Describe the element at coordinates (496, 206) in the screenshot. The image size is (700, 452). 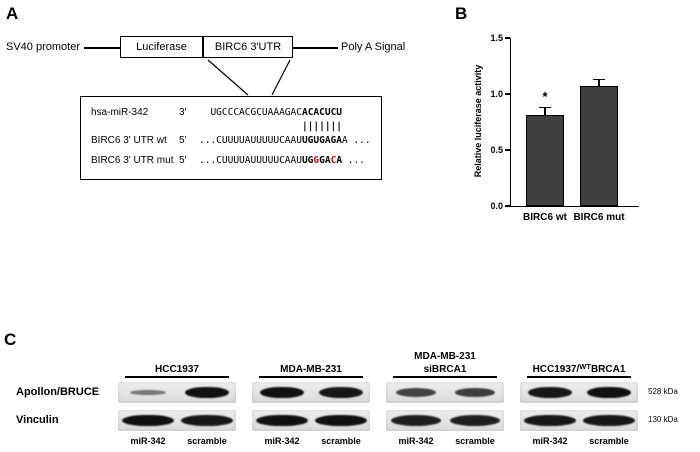
I see `y-tick-label: 0.0` at that location.